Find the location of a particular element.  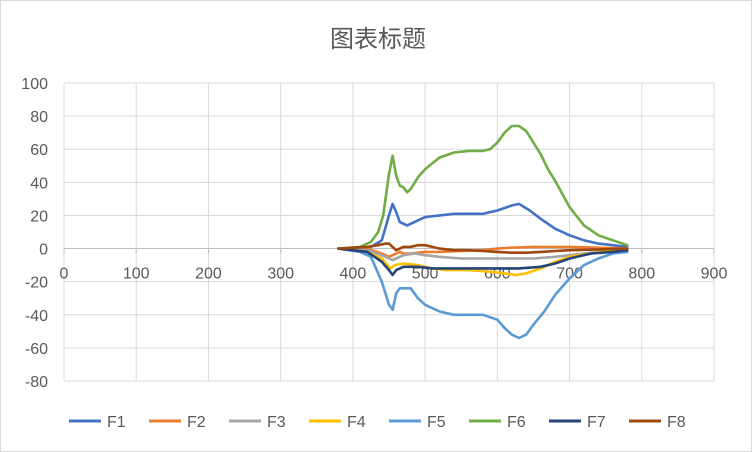

legend-label-f2: F2 is located at coordinates (196, 422).